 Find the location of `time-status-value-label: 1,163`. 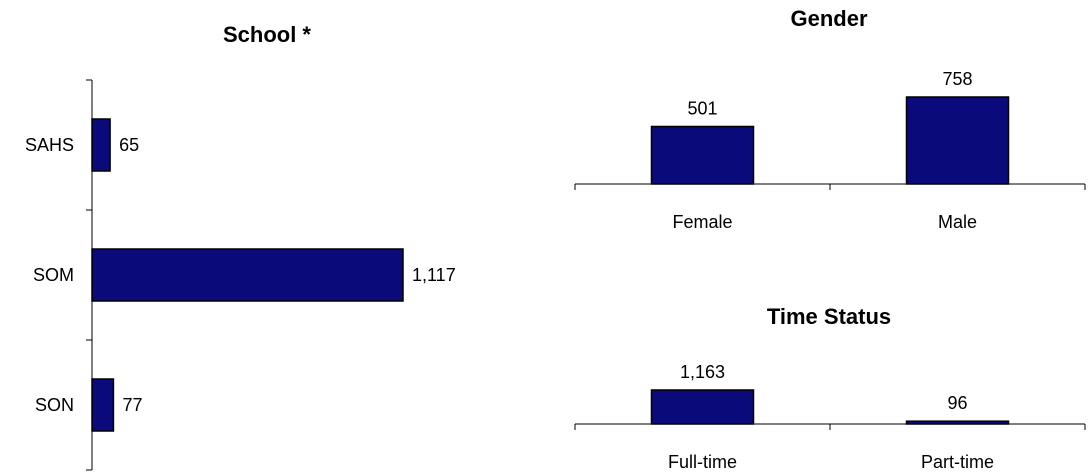

time-status-value-label: 1,163 is located at coordinates (702, 372).